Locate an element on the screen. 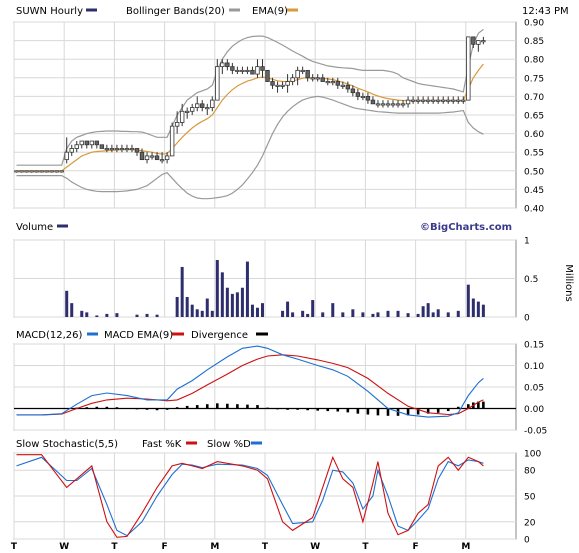 The image size is (579, 553). y-tick-label: 0.55 is located at coordinates (534, 154).